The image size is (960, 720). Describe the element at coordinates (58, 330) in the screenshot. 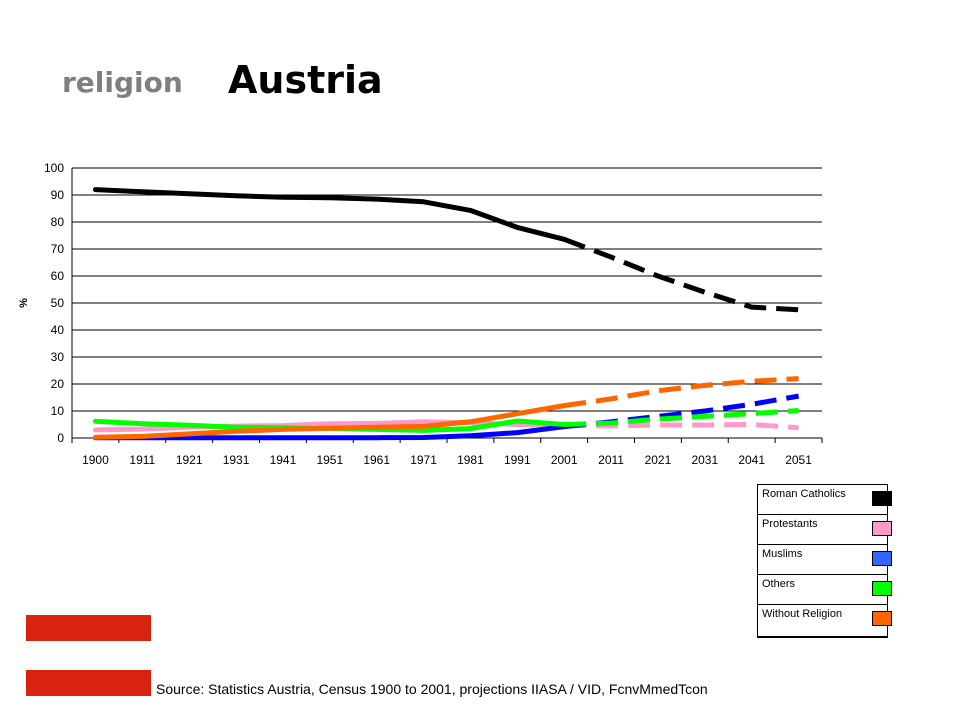

I see `y-tick-label: 40` at that location.